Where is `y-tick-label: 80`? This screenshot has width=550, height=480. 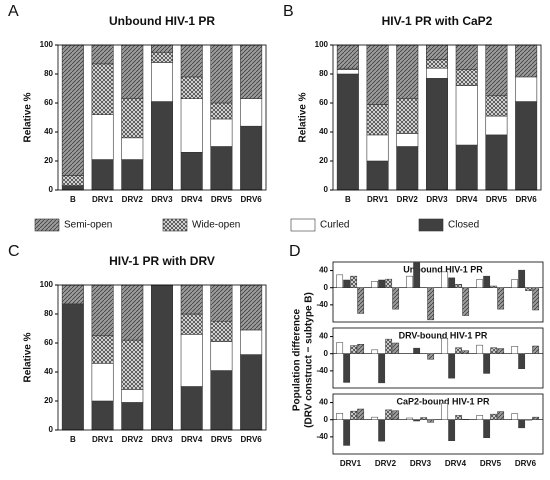 y-tick-label: 80 is located at coordinates (48, 313).